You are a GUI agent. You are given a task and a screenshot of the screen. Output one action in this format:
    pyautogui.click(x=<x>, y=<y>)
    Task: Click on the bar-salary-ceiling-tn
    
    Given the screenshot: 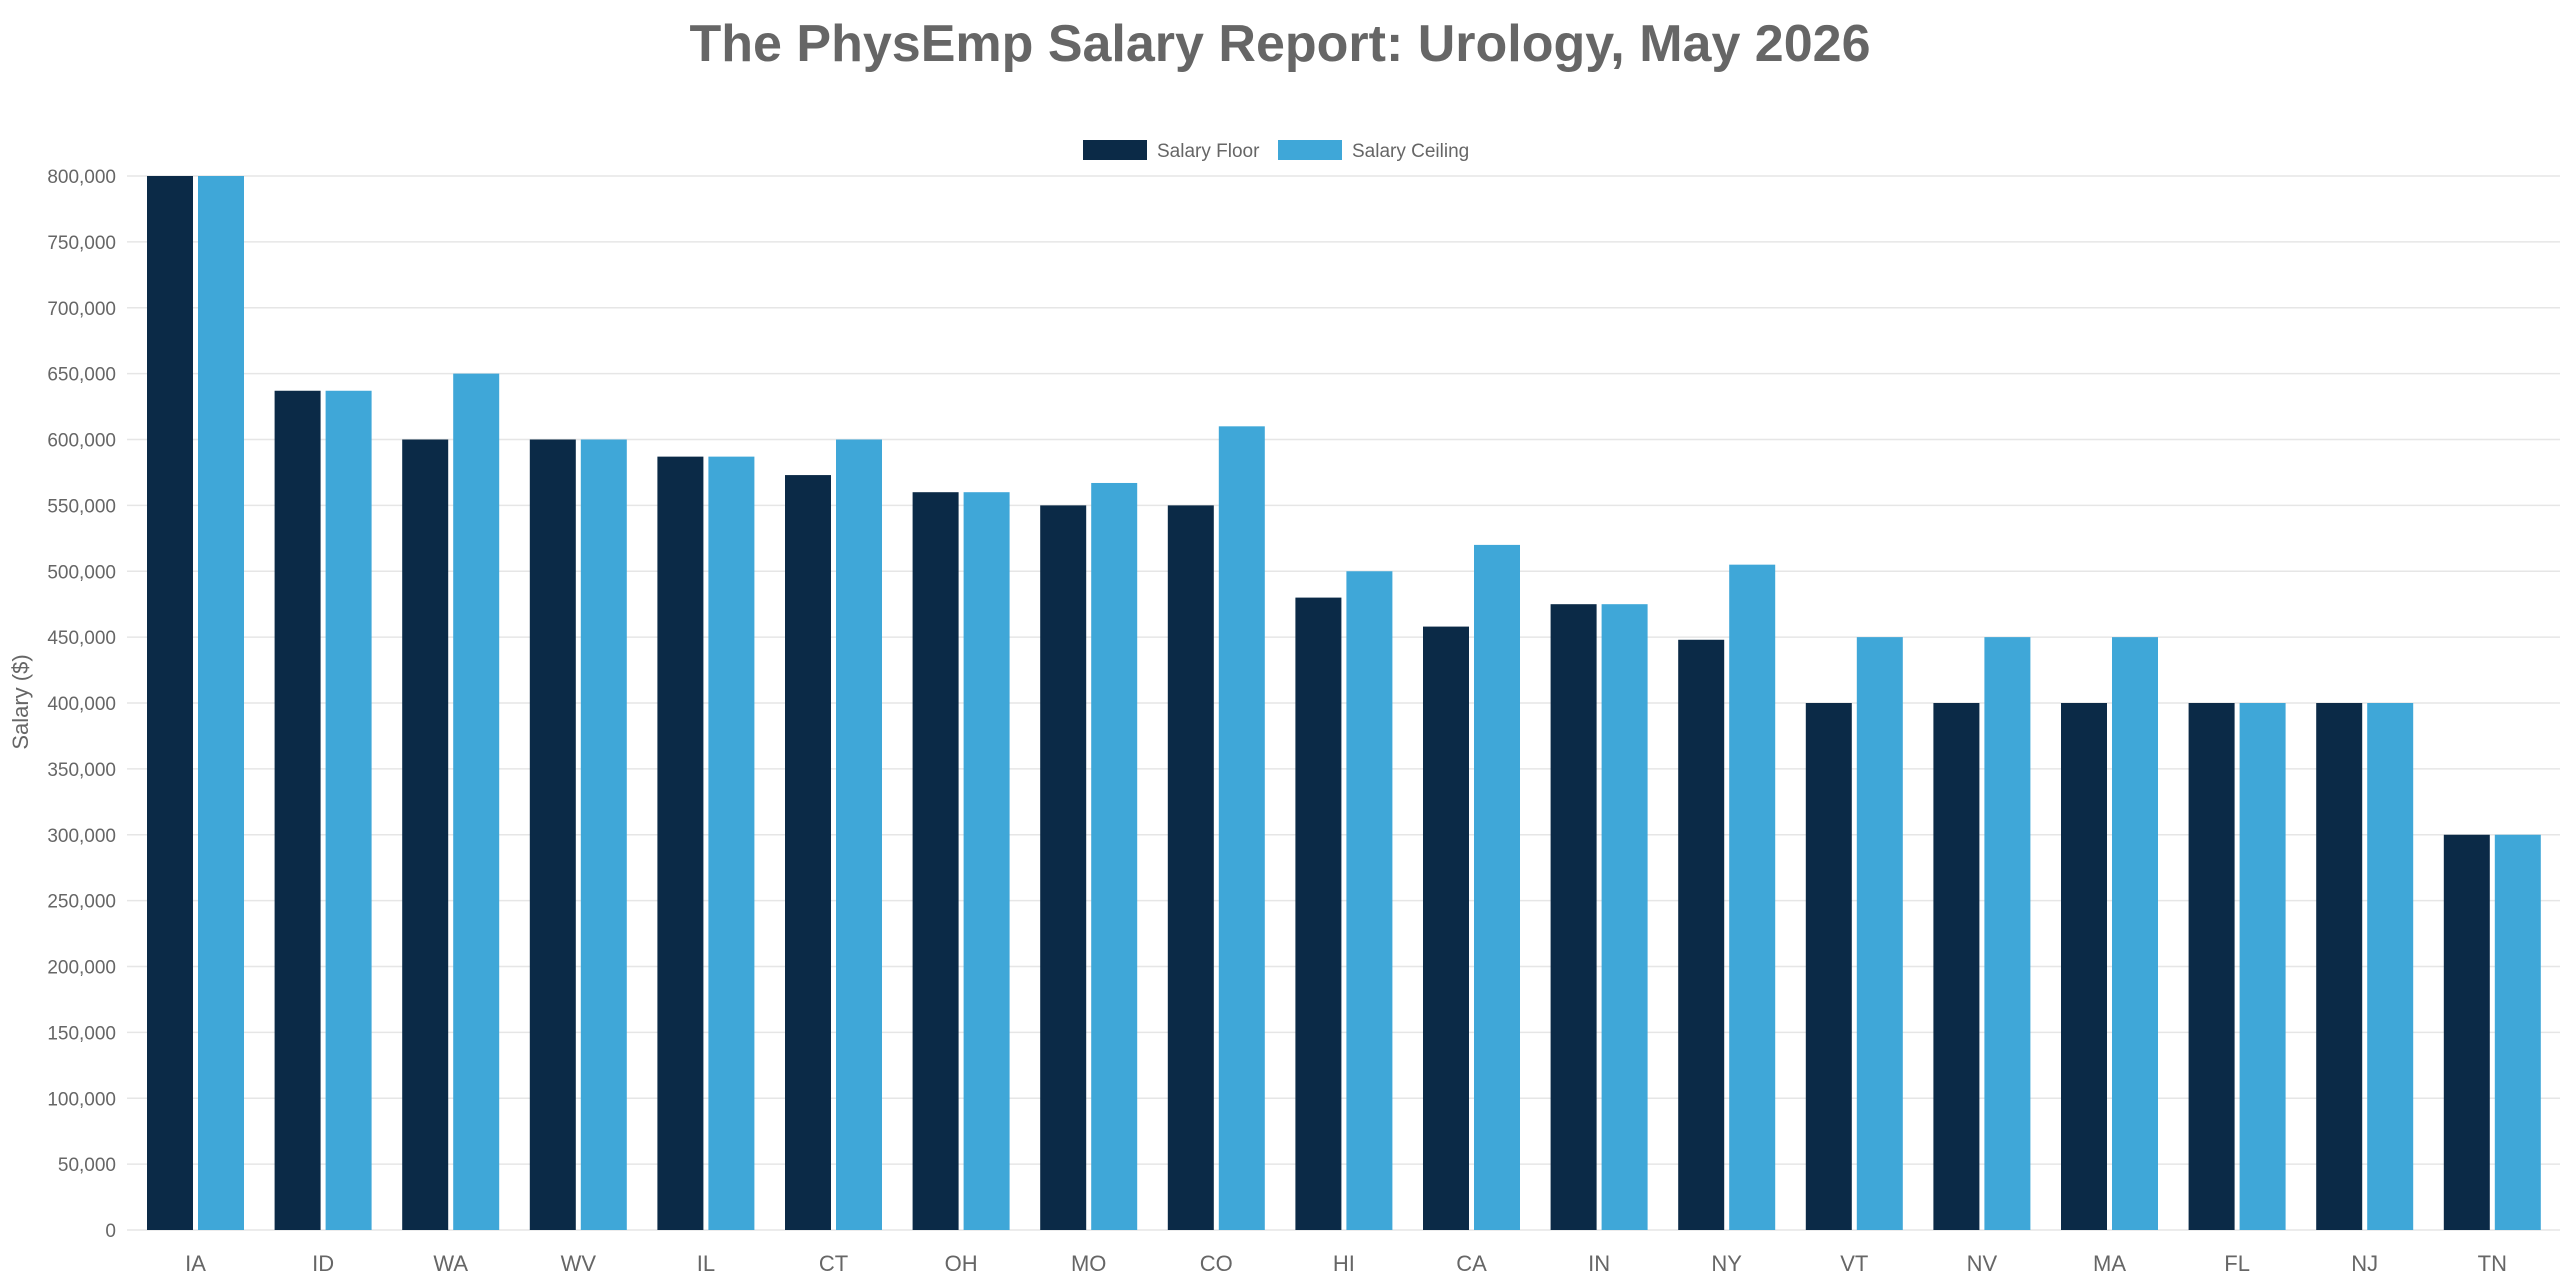 What is the action you would take?
    pyautogui.click(x=2517, y=1032)
    